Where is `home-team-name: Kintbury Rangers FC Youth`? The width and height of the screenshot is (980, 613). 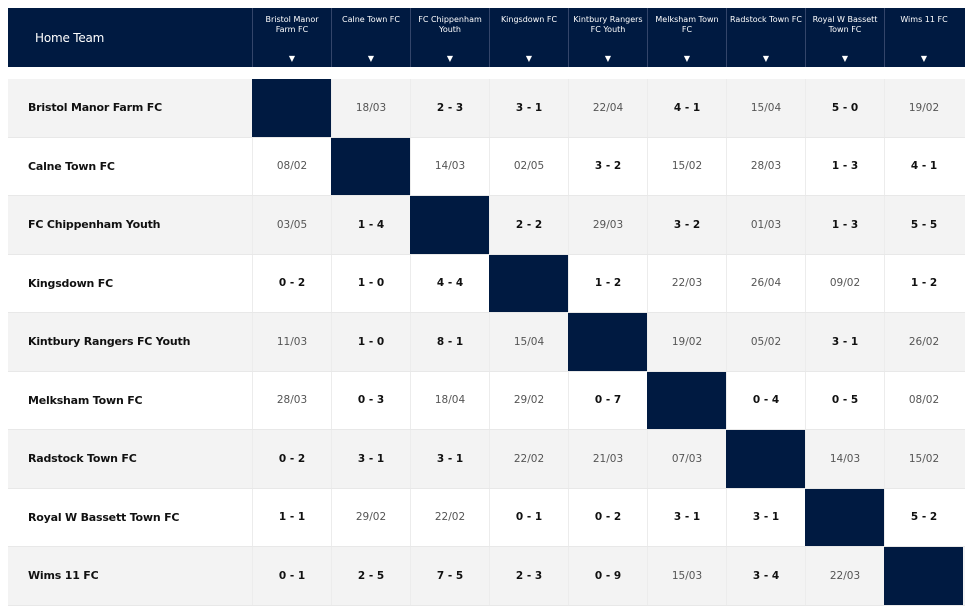 home-team-name: Kintbury Rangers FC Youth is located at coordinates (109, 342).